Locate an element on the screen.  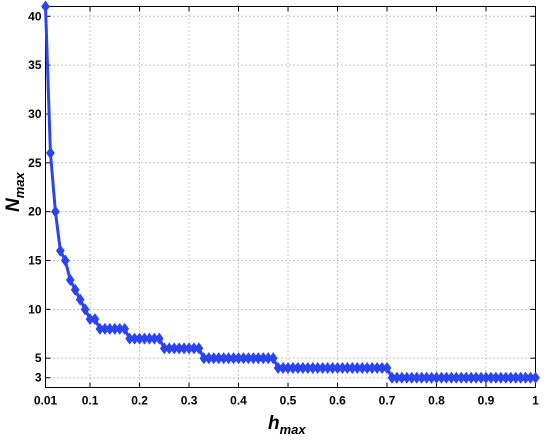
y-tick-label: 3 is located at coordinates (38, 378).